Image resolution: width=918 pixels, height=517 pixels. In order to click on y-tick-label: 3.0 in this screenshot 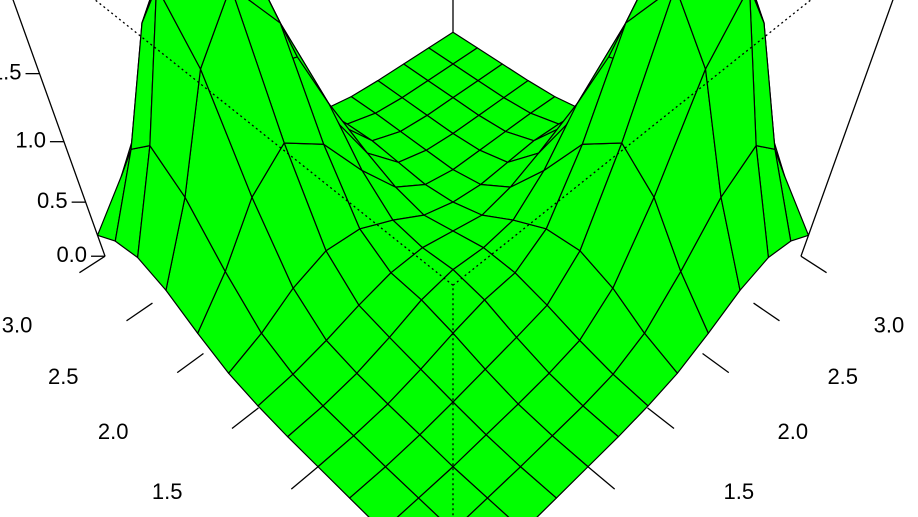, I will do `click(17, 325)`.